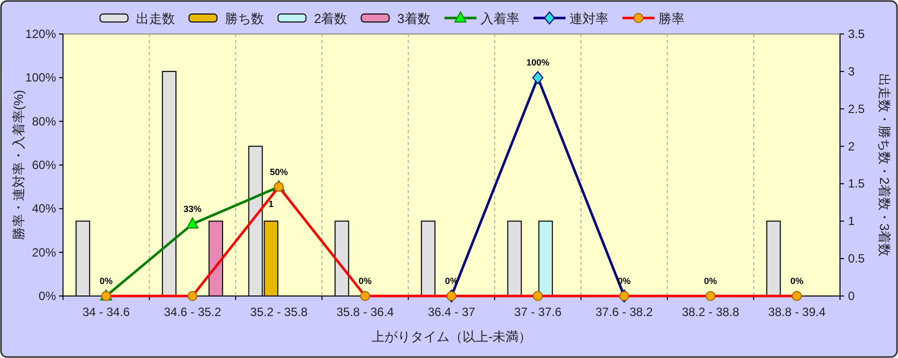 The width and height of the screenshot is (898, 358). Describe the element at coordinates (40, 34) in the screenshot. I see `y-tick-label: 120%` at that location.